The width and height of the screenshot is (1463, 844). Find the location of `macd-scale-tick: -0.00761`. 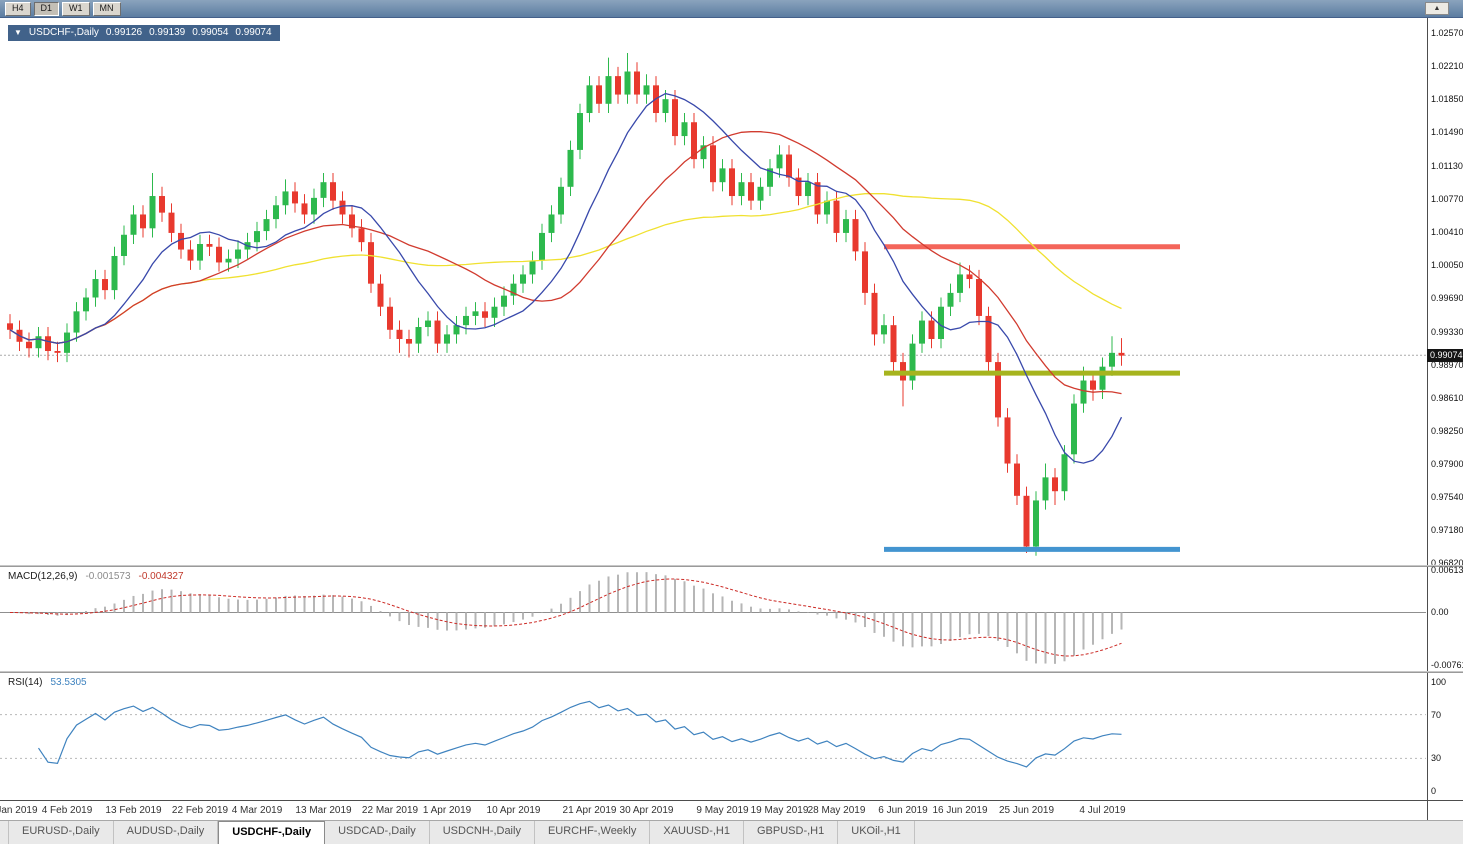

macd-scale-tick: -0.00761 is located at coordinates (1447, 664).